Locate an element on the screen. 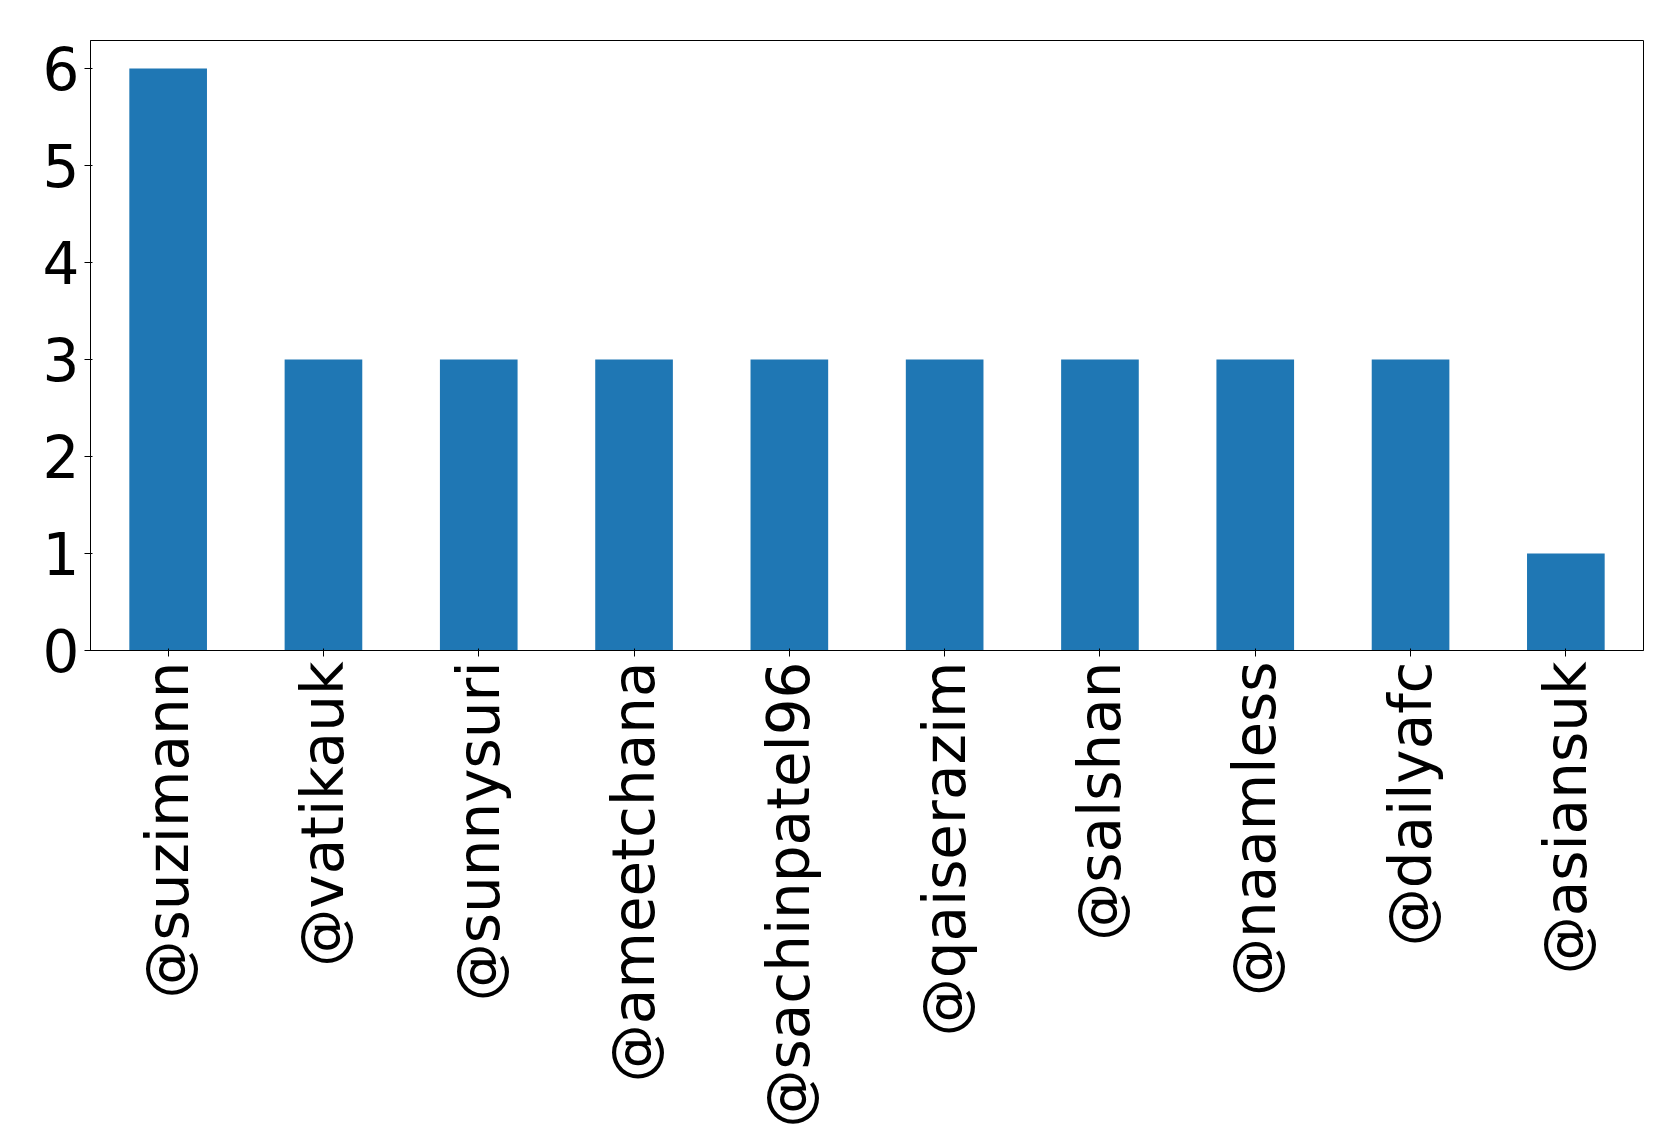 This screenshot has height=1130, width=1679. y-tick-label: 2 is located at coordinates (61, 458).